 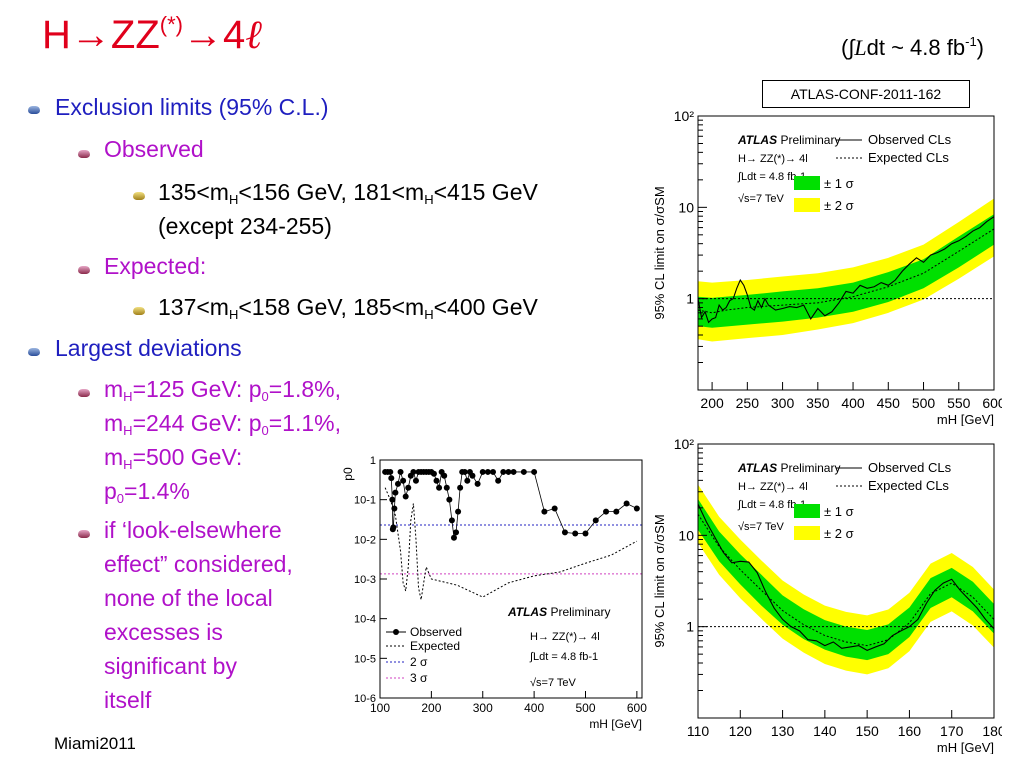 What do you see at coordinates (563, 657) in the screenshot?
I see `legend-lumi: ∫Ldt = 4.8 fb-1` at bounding box center [563, 657].